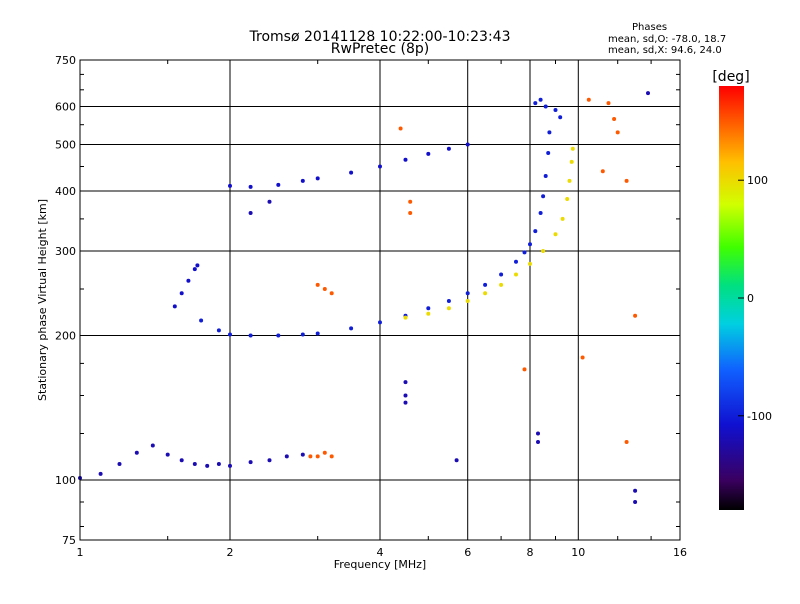 This screenshot has width=800, height=604. What do you see at coordinates (65, 107) in the screenshot?
I see `y-tick-label: 600` at bounding box center [65, 107].